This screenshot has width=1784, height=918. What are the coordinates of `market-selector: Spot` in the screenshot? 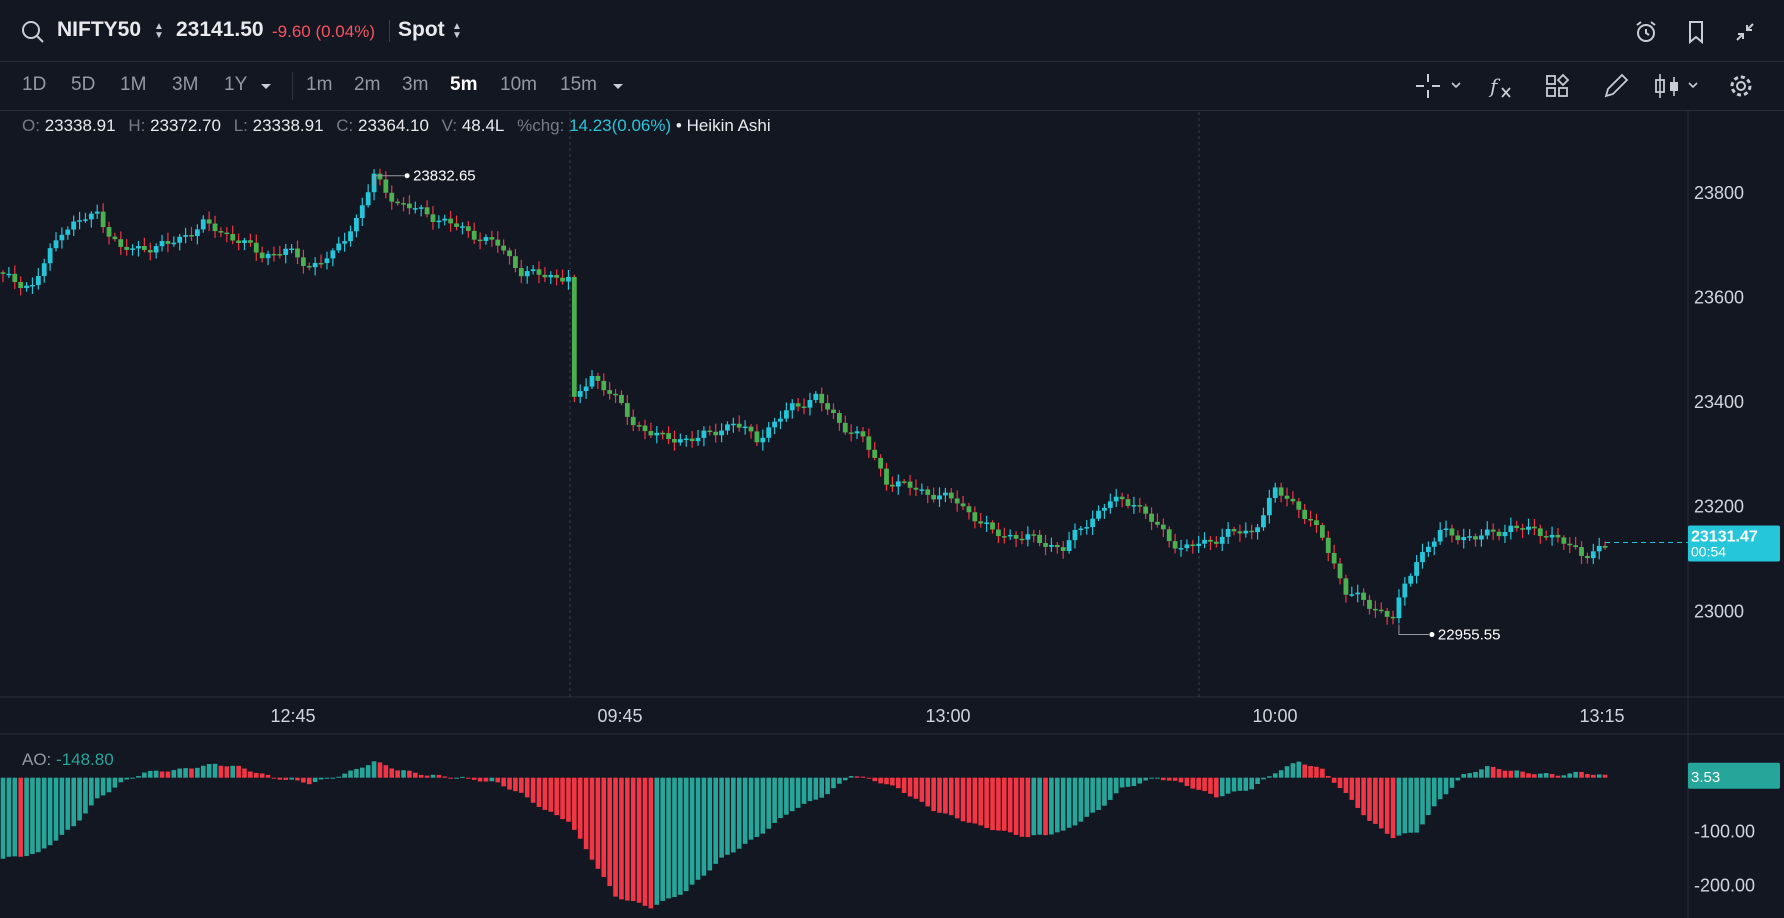 It's located at (421, 29).